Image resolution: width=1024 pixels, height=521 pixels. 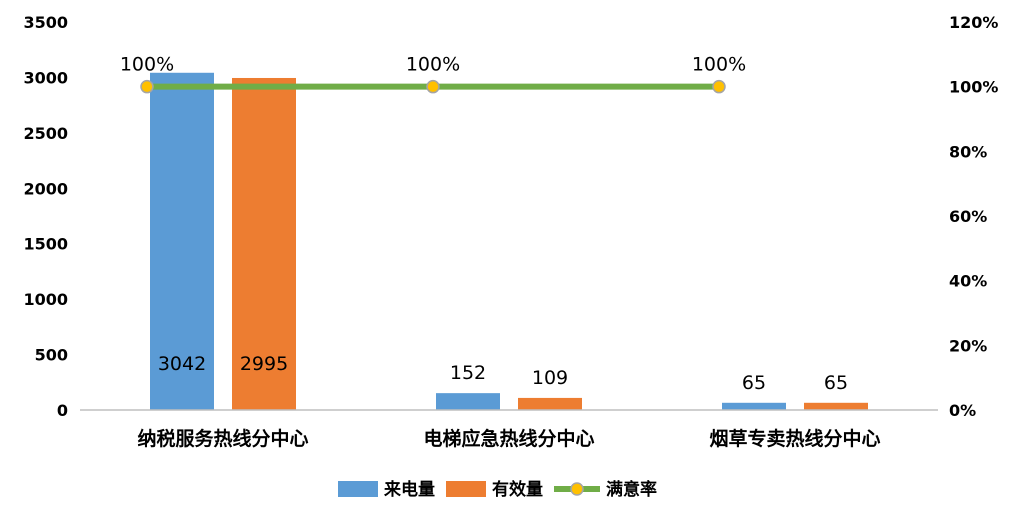 I want to click on x-axis-categories: 纳税服务热线分中心 电梯应急热线分中心 烟草专卖热线分中心, so click(x=508, y=438).